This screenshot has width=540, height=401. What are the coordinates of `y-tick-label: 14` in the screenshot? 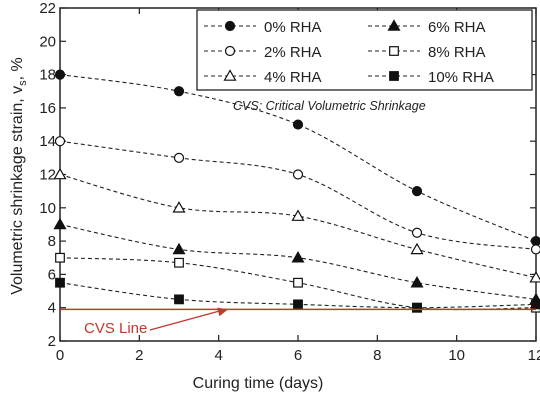 It's located at (47, 141).